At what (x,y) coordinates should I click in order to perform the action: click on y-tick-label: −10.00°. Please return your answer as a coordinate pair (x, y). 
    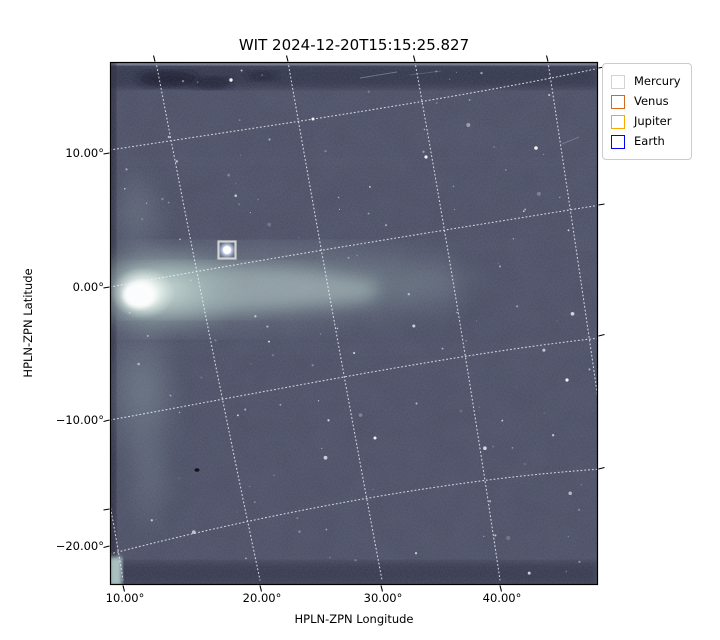
    Looking at the image, I should click on (79, 420).